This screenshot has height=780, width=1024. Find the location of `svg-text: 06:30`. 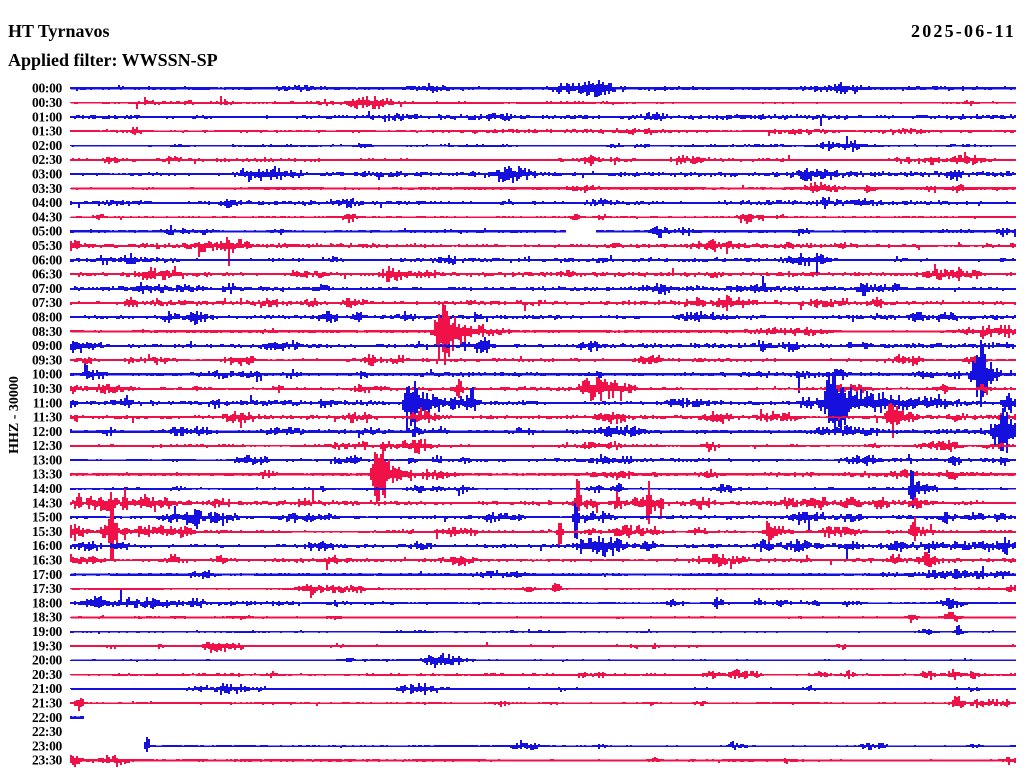

svg-text: 06:30 is located at coordinates (47, 274).